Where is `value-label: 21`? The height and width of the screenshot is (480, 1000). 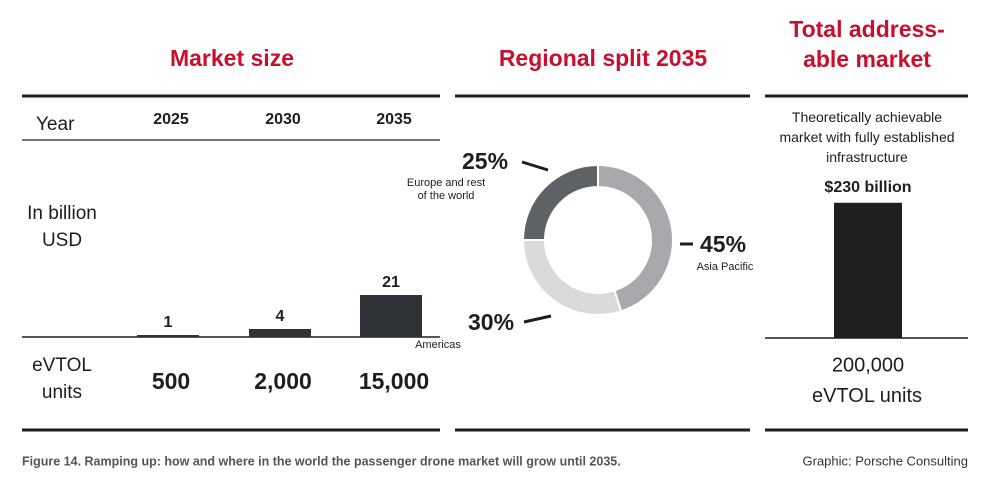 value-label: 21 is located at coordinates (391, 282).